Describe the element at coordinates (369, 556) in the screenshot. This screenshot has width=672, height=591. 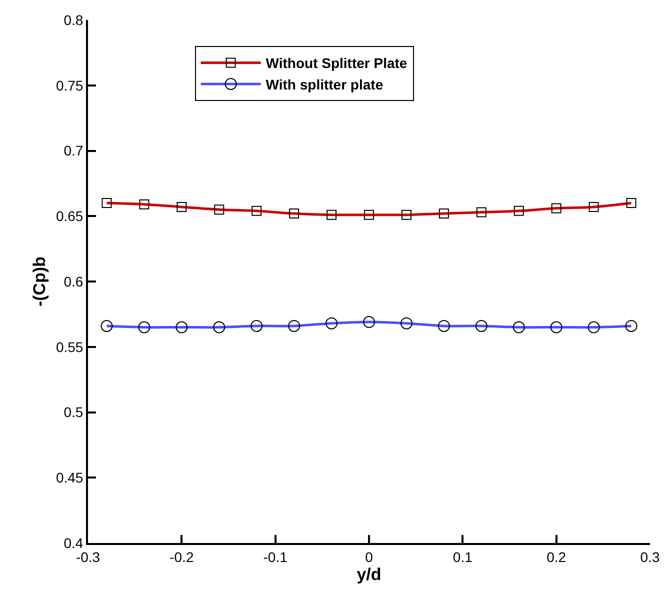
I see `x-tick-label: 0` at that location.